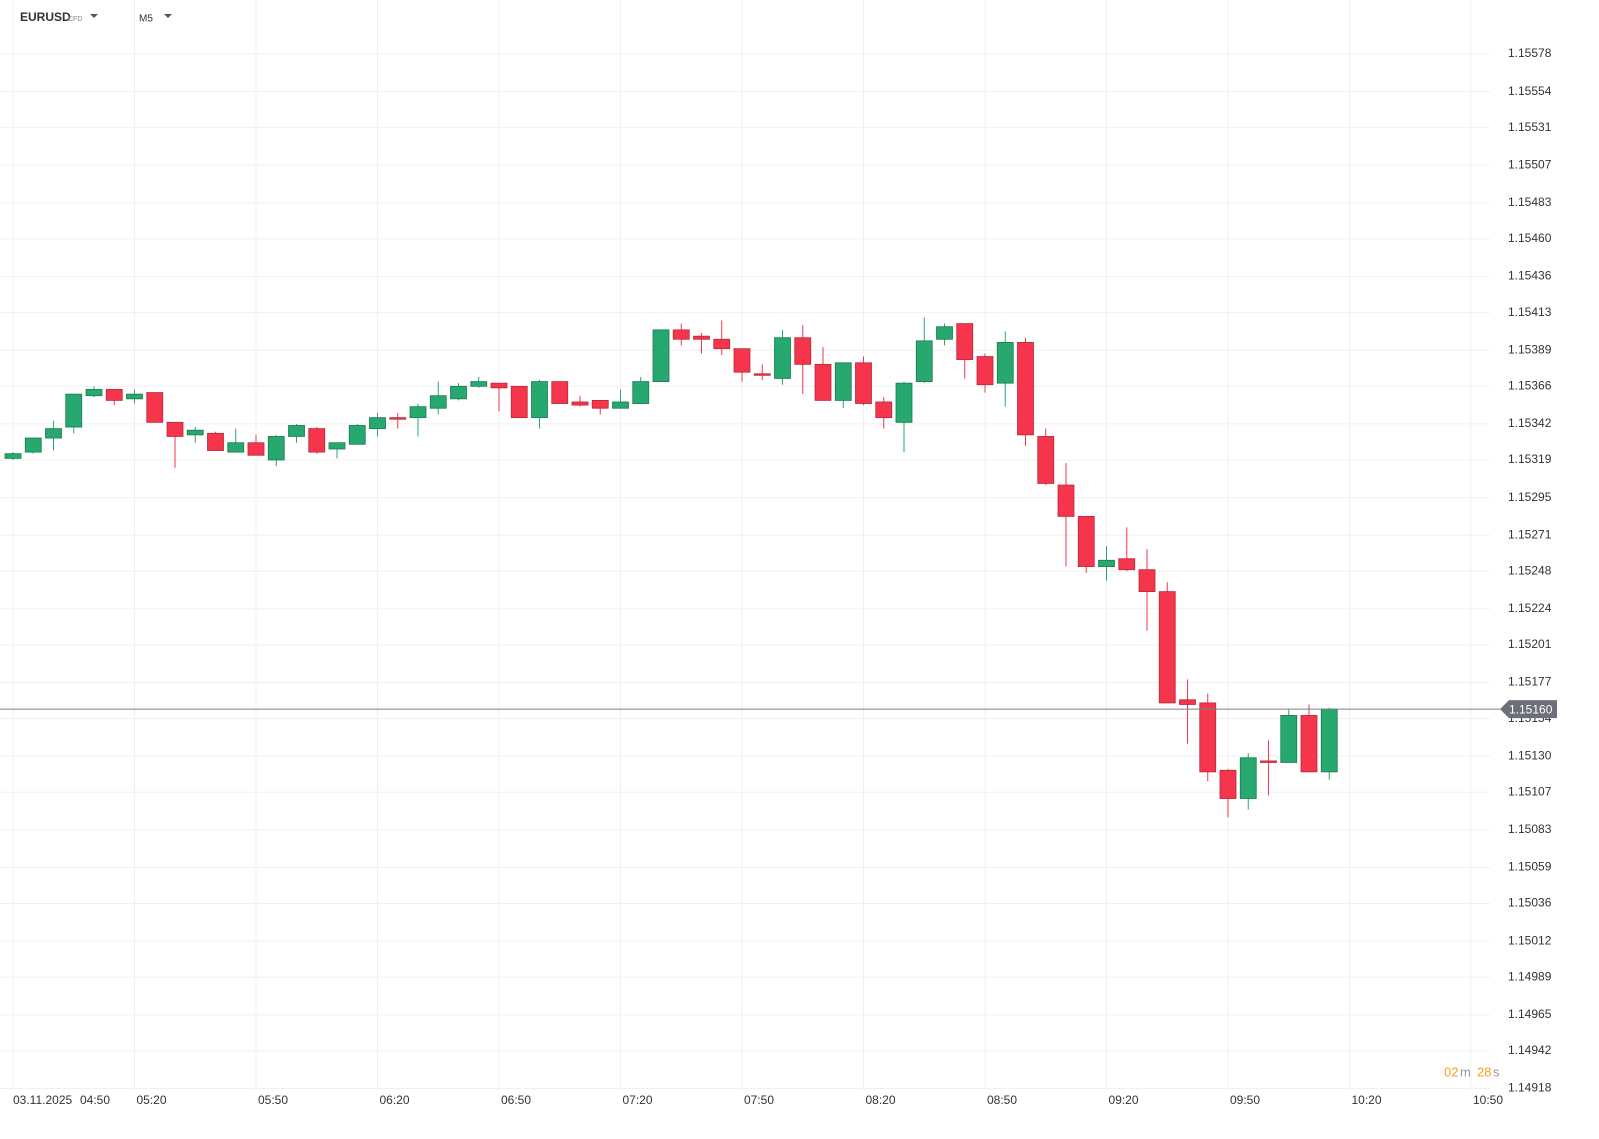 This screenshot has height=1139, width=1599. Describe the element at coordinates (1530, 127) in the screenshot. I see `y-tick-label: 1.15531` at that location.